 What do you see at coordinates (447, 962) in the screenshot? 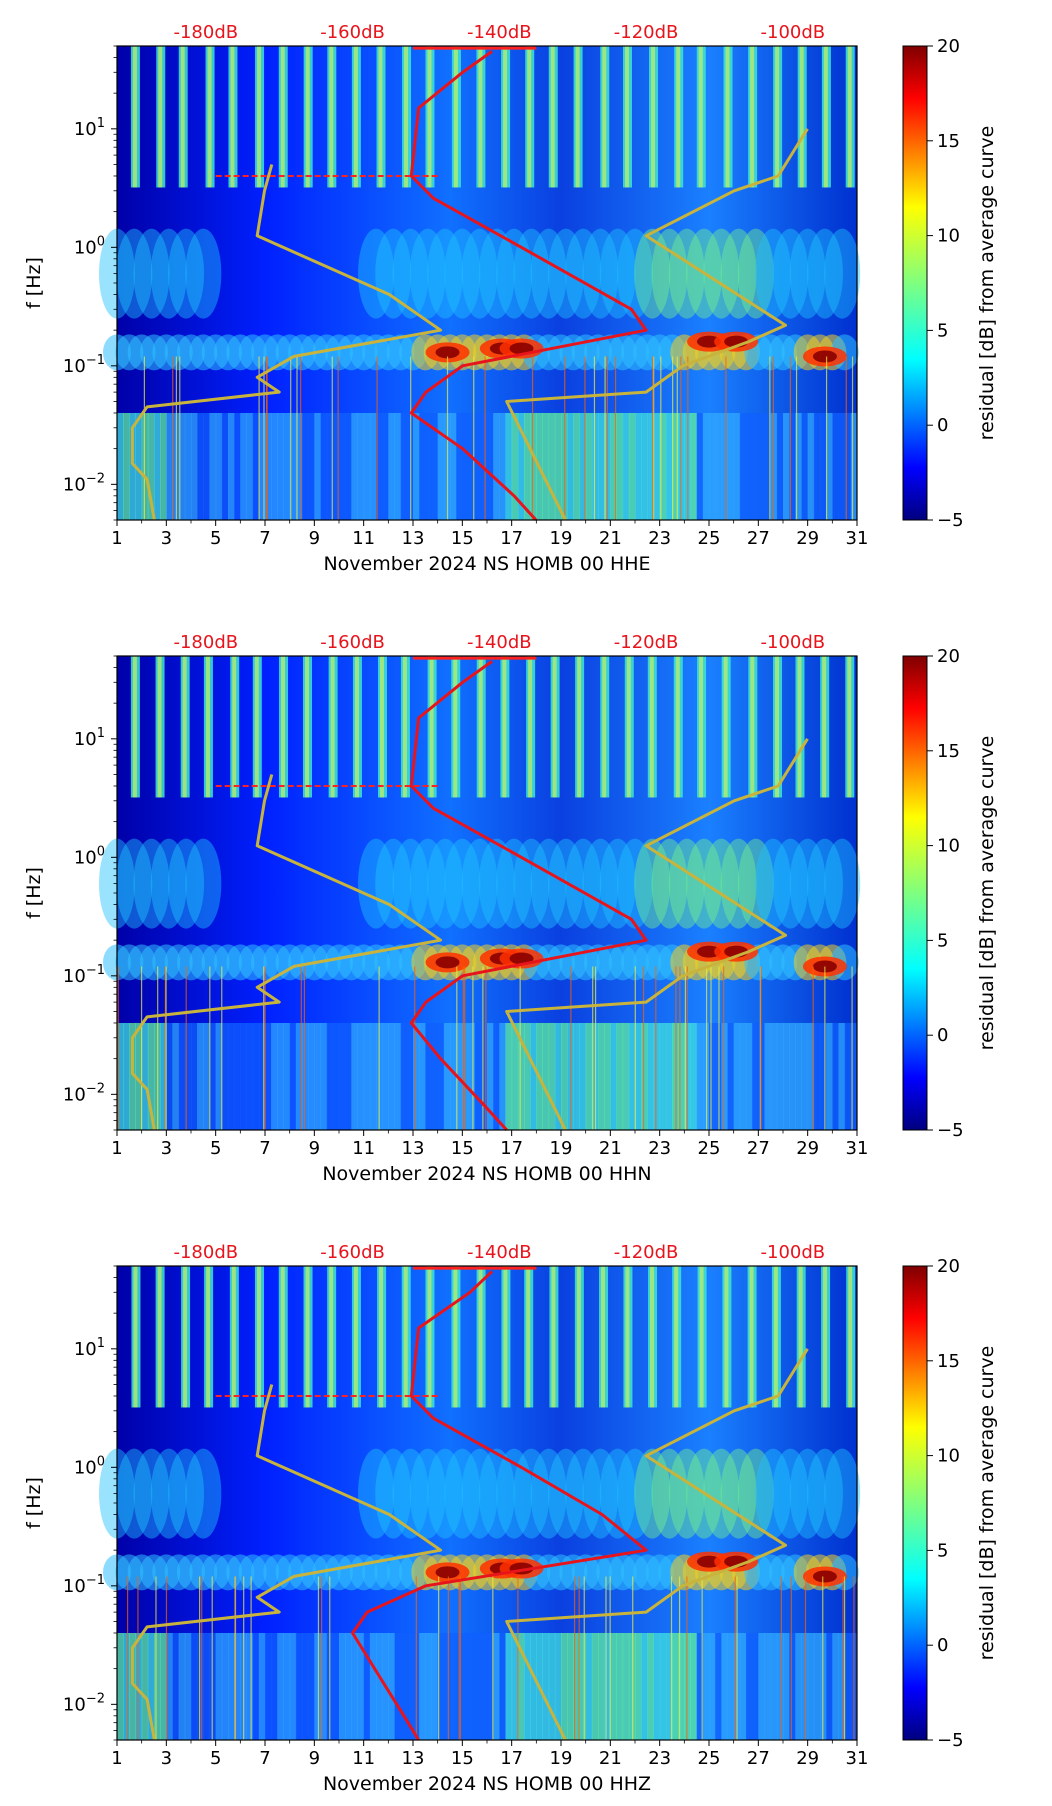
I see `heatmap-hotspot-core` at bounding box center [447, 962].